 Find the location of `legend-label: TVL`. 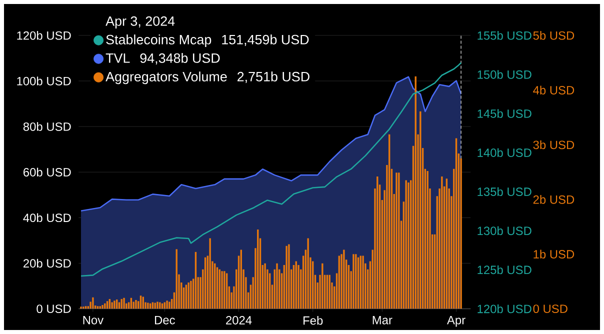

legend-label: TVL is located at coordinates (118, 58).